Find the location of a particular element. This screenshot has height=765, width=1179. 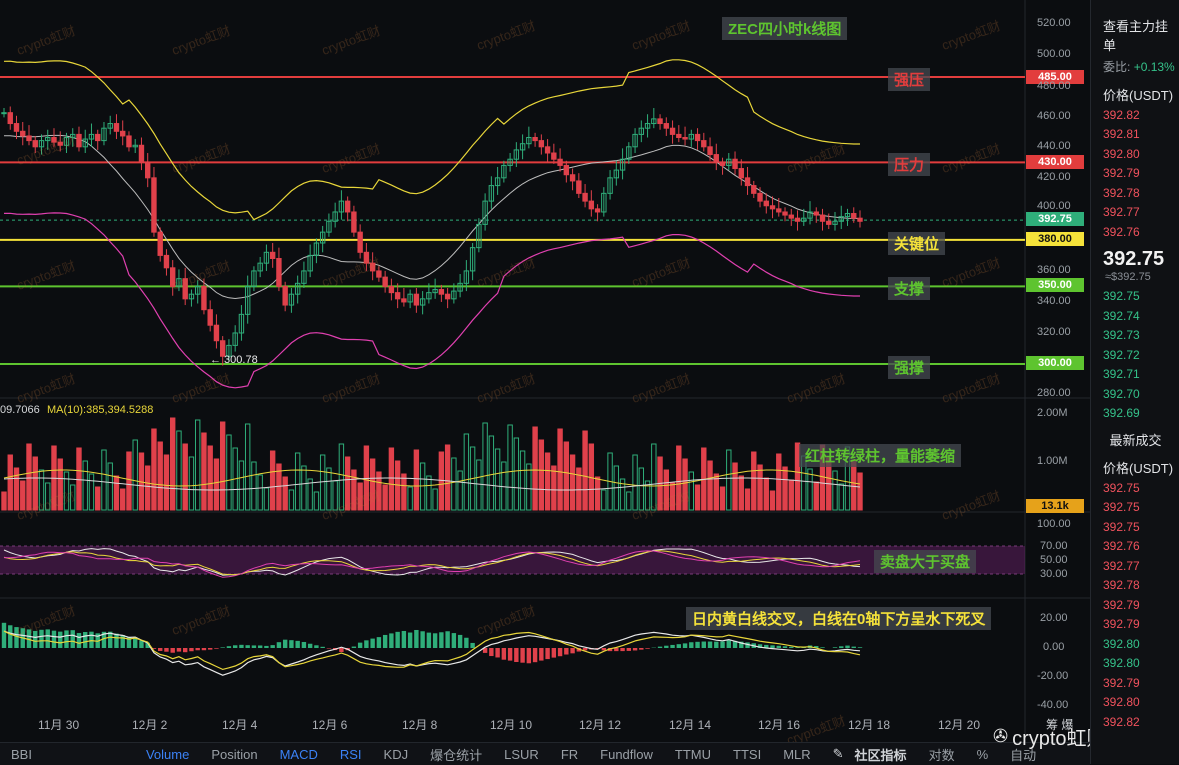

bid-price: 392.74 is located at coordinates (1135, 317).